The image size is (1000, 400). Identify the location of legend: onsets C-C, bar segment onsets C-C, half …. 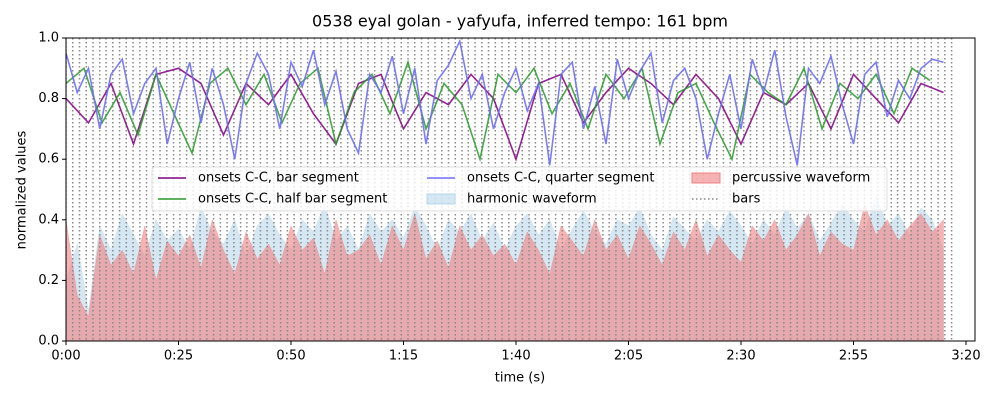
(519, 189).